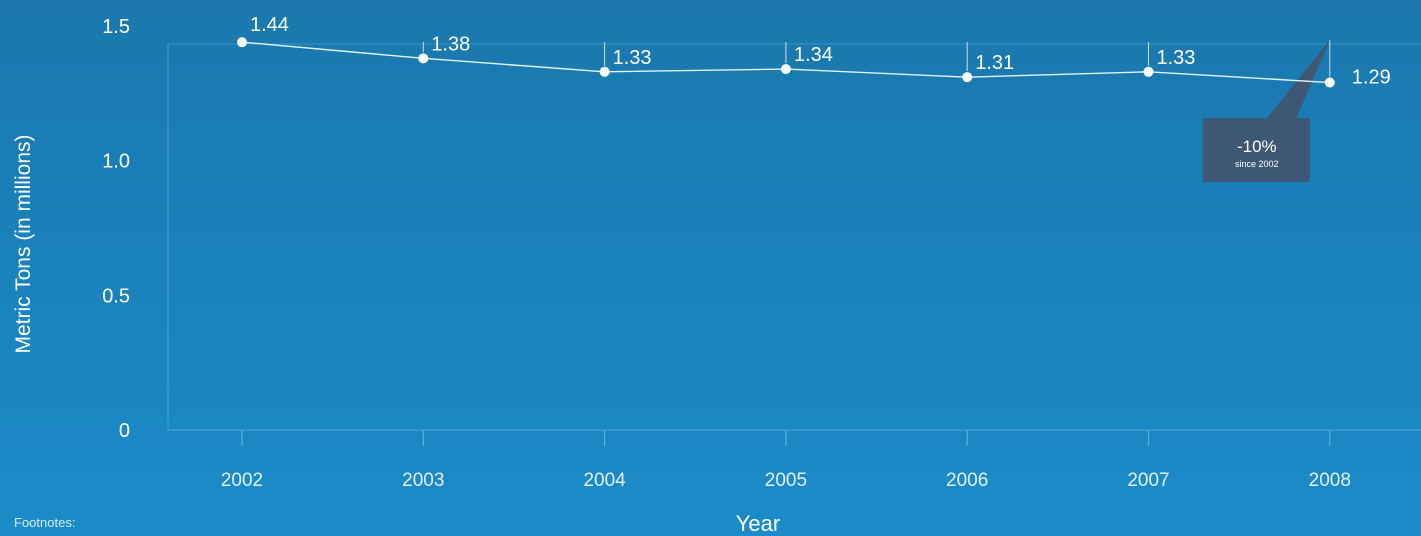  Describe the element at coordinates (116, 27) in the screenshot. I see `y-tick-label: 1.5` at that location.